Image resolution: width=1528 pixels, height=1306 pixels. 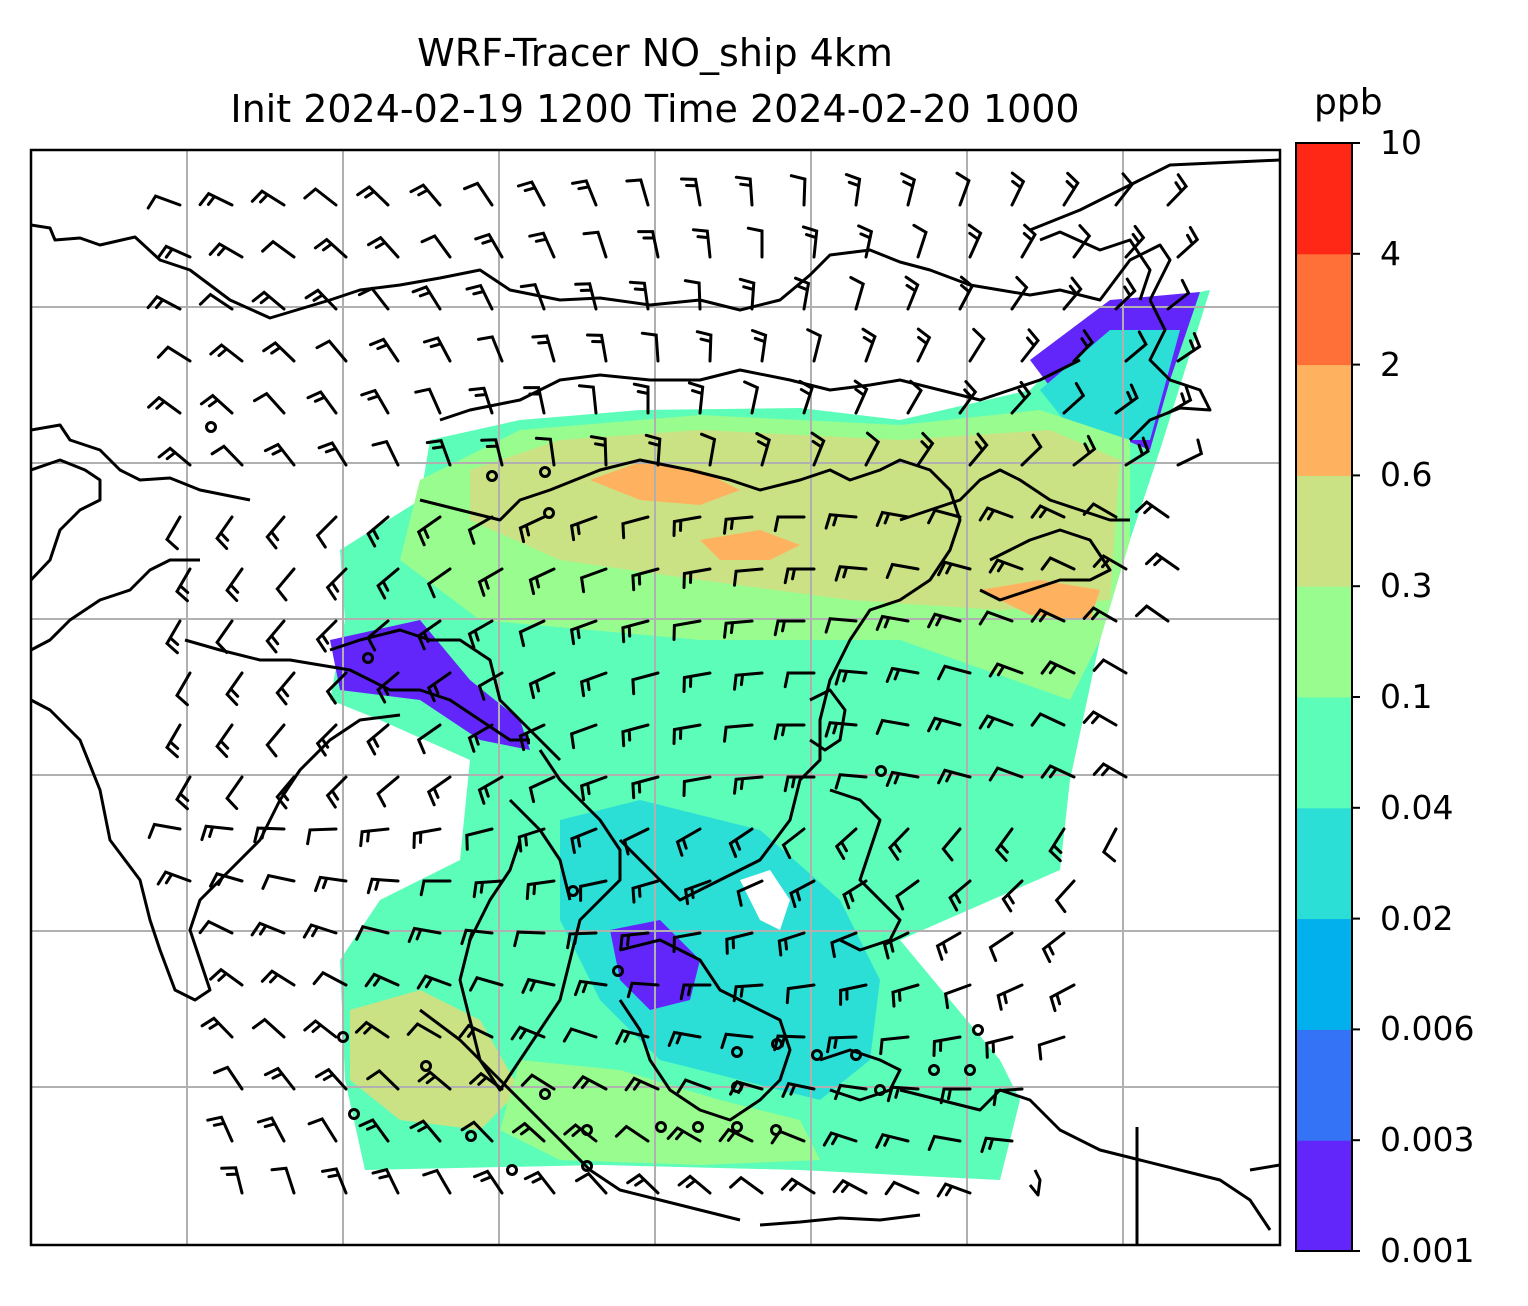 What do you see at coordinates (1406, 696) in the screenshot?
I see `colorbar-tick-label: 0.1` at bounding box center [1406, 696].